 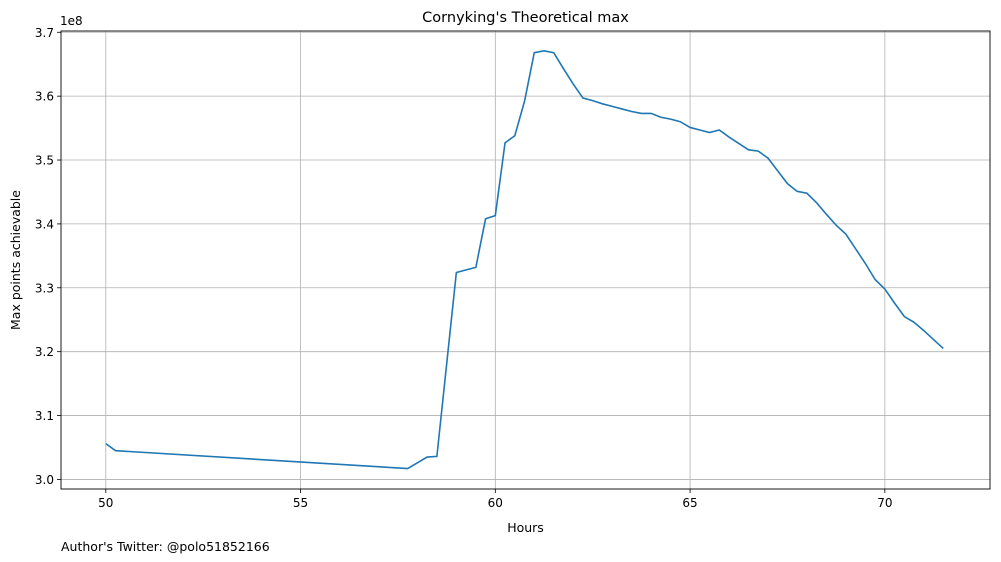 What do you see at coordinates (44, 288) in the screenshot?
I see `y-tick-label: 3.3` at bounding box center [44, 288].